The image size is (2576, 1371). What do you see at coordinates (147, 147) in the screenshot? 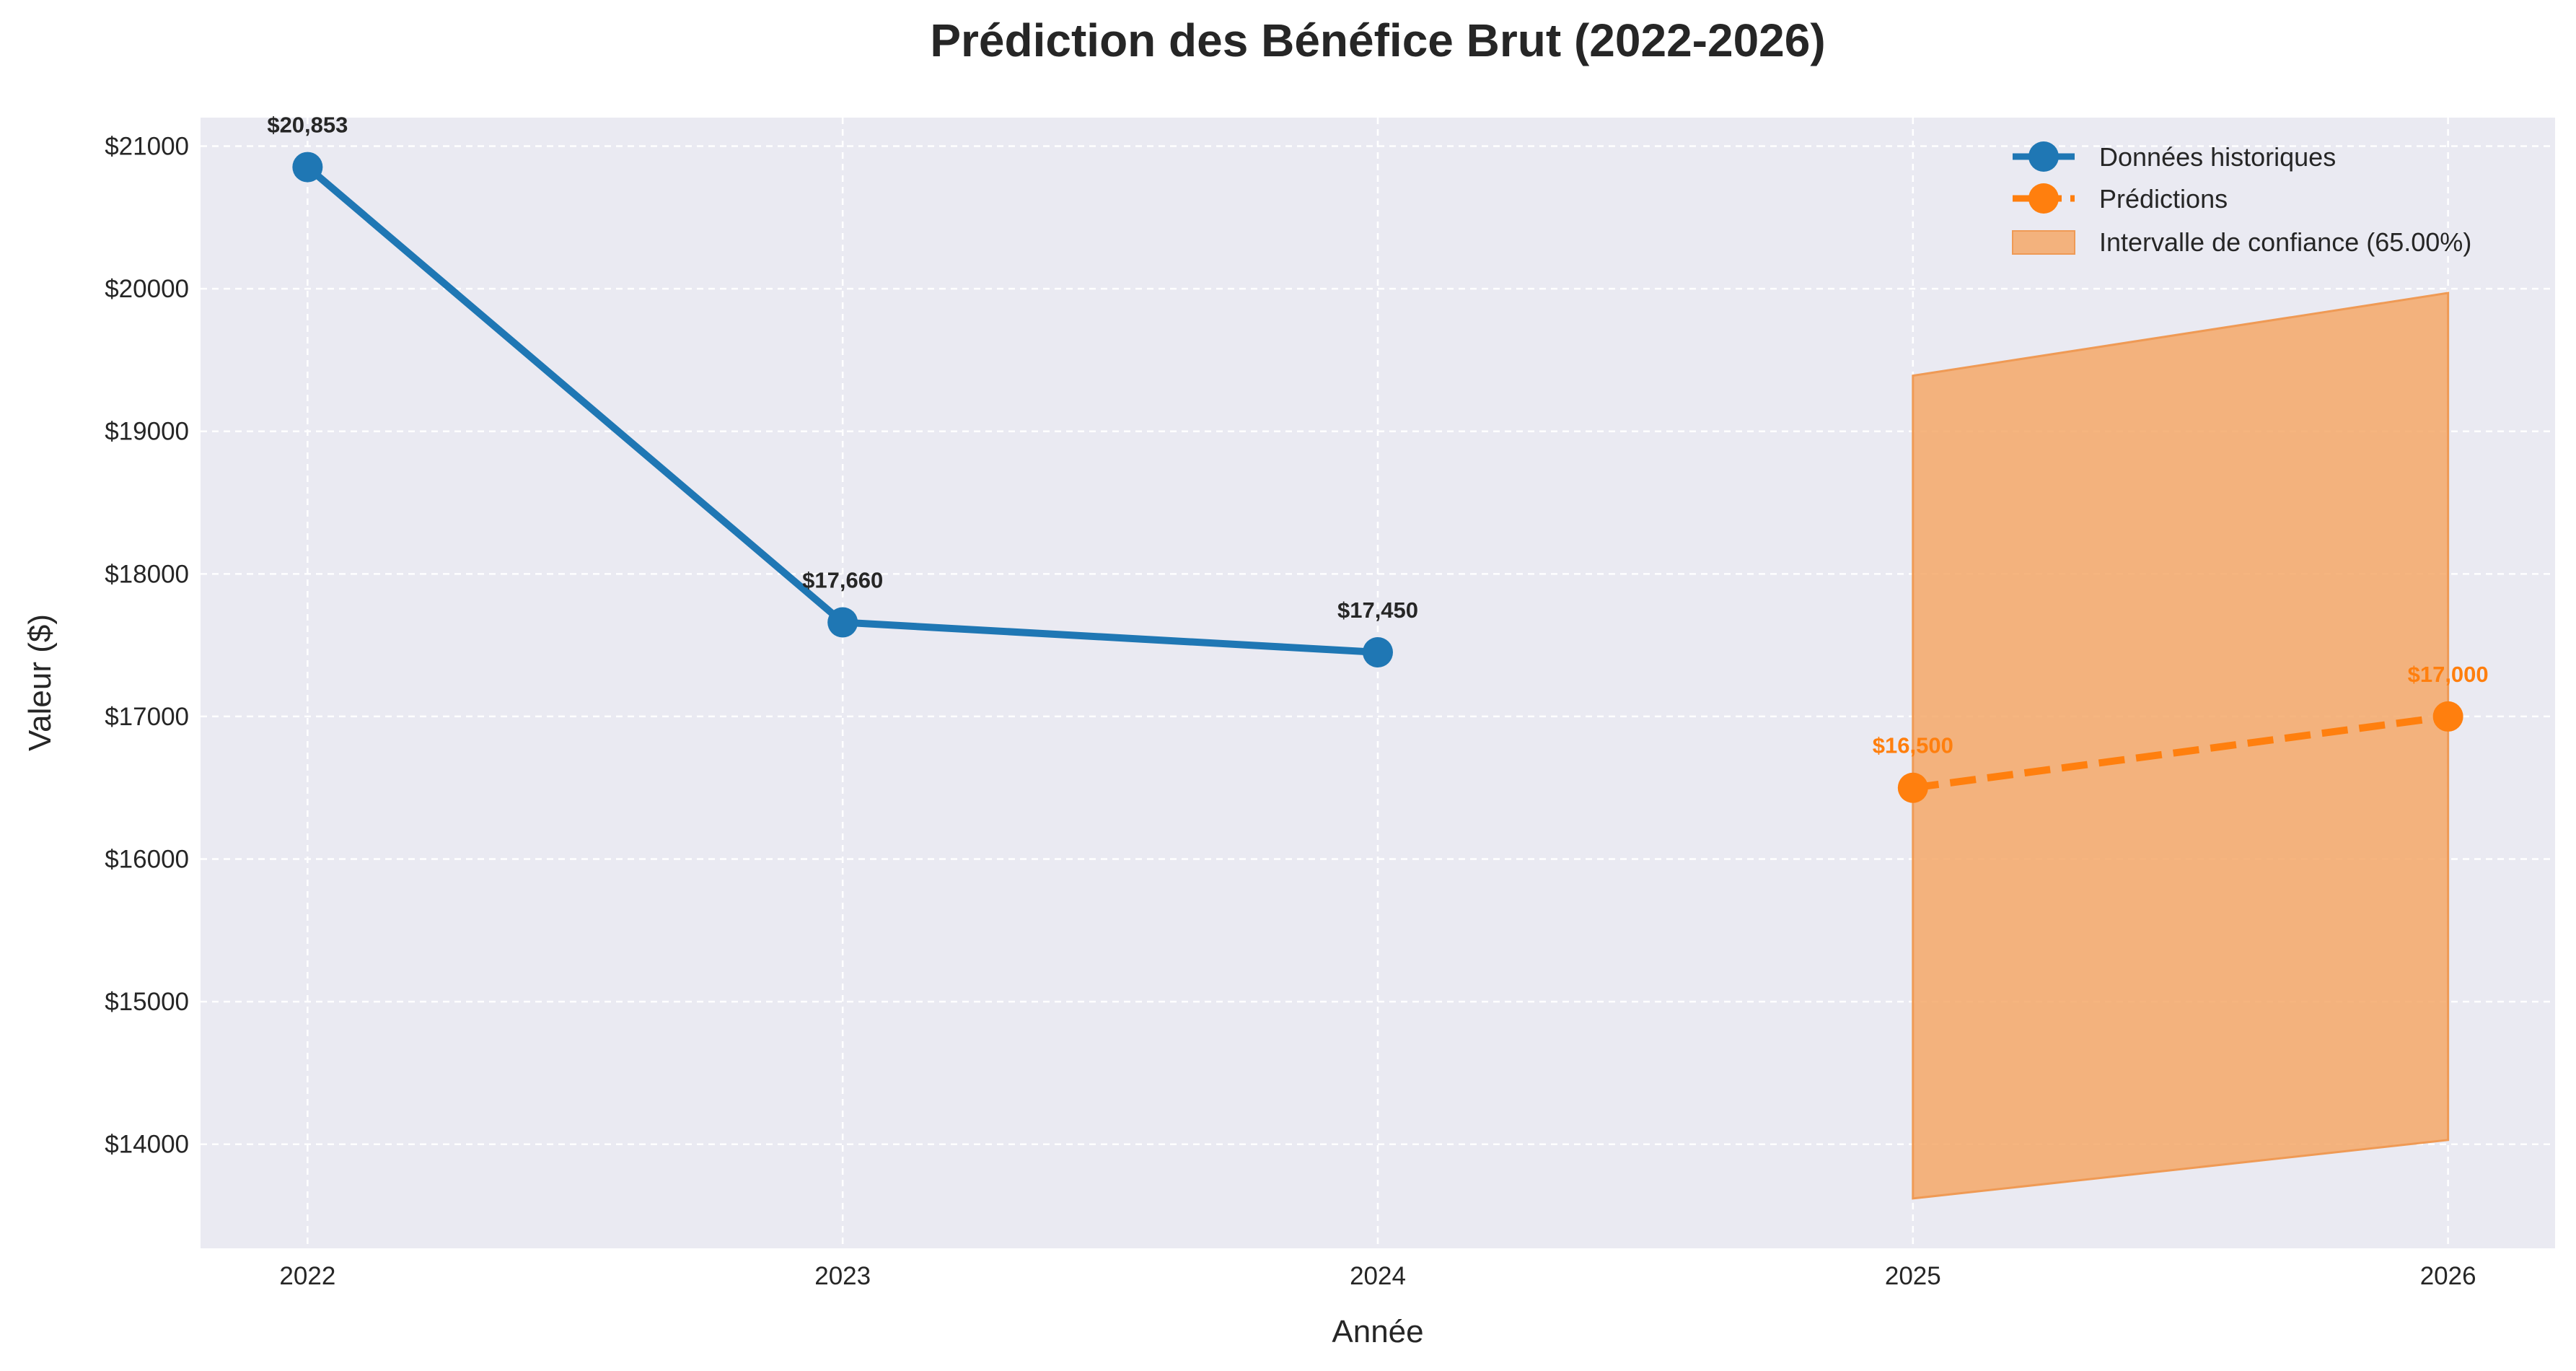
I see `y-tick-label: $21000` at bounding box center [147, 147].